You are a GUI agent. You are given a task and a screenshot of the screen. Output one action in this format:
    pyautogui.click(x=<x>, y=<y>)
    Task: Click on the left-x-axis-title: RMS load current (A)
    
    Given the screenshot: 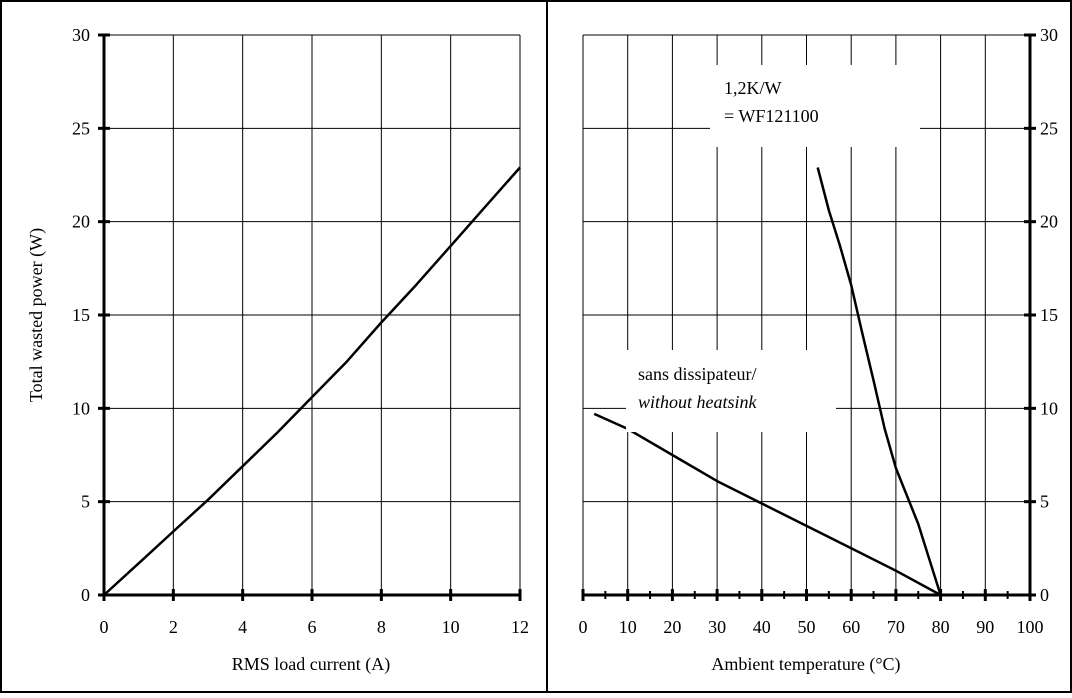 What is the action you would take?
    pyautogui.click(x=311, y=664)
    